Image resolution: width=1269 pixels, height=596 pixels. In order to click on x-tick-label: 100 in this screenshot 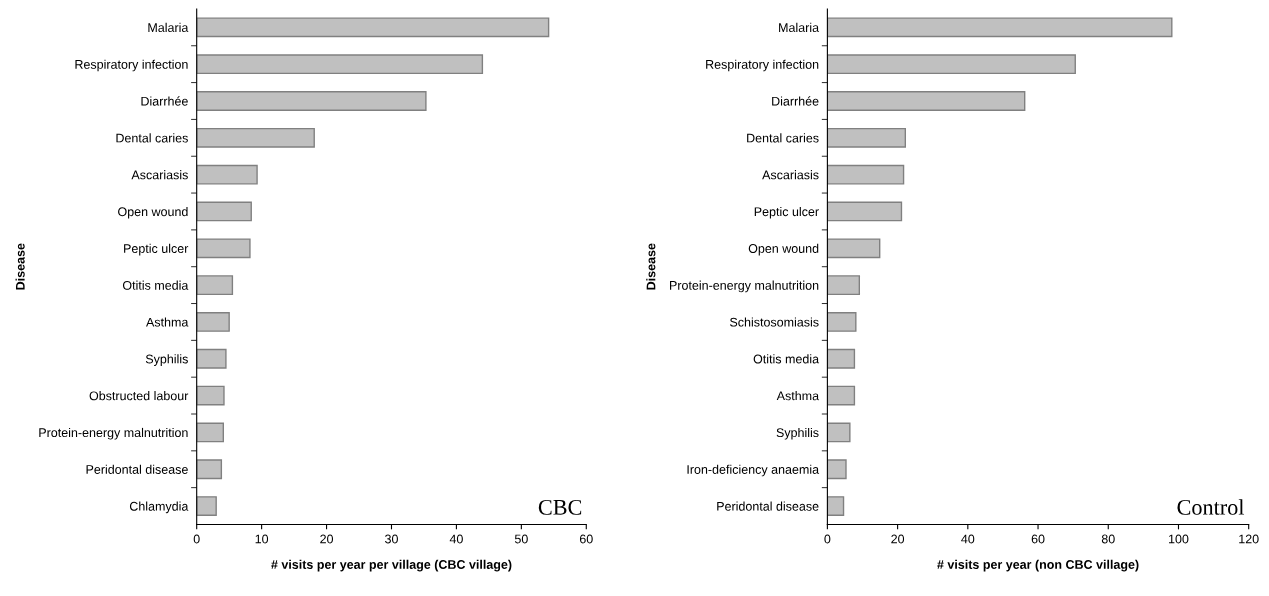, I will do `click(1179, 539)`.